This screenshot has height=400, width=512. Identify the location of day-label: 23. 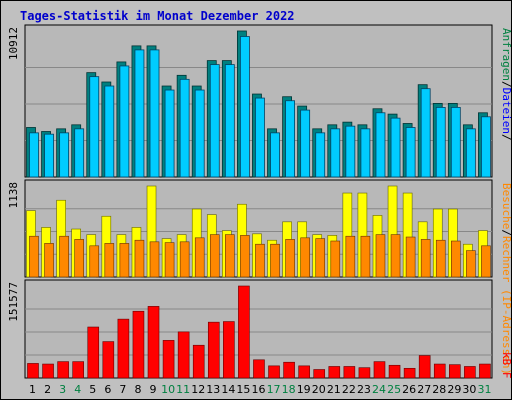
(364, 389).